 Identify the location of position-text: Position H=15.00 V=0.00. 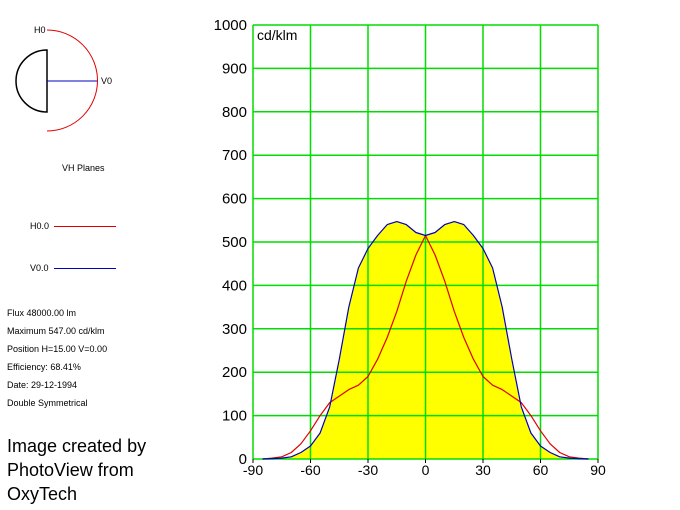
(57, 349).